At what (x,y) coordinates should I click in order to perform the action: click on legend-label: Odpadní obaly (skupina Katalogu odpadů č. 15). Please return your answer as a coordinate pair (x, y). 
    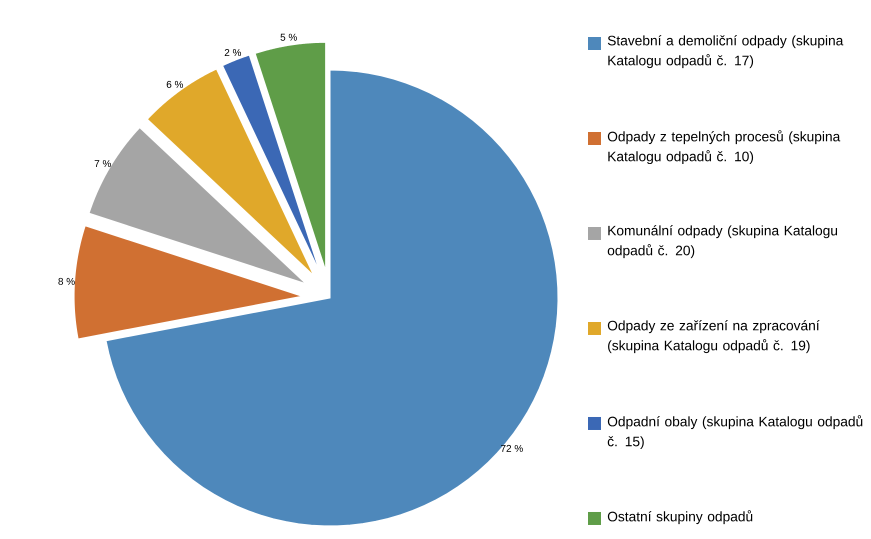
    Looking at the image, I should click on (735, 432).